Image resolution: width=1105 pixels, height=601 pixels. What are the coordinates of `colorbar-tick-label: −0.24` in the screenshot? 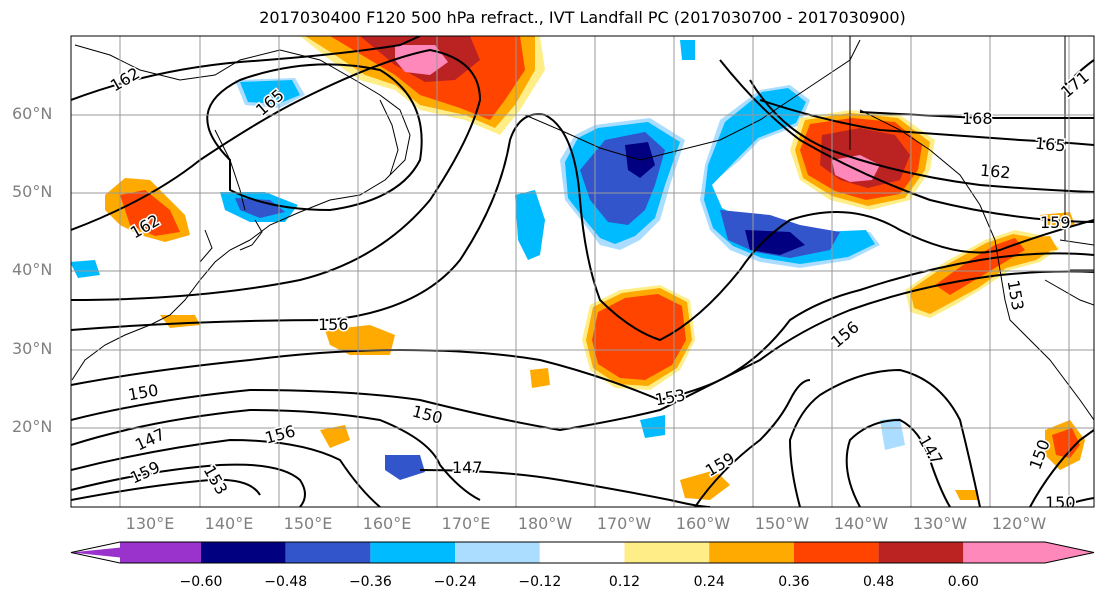 It's located at (455, 582).